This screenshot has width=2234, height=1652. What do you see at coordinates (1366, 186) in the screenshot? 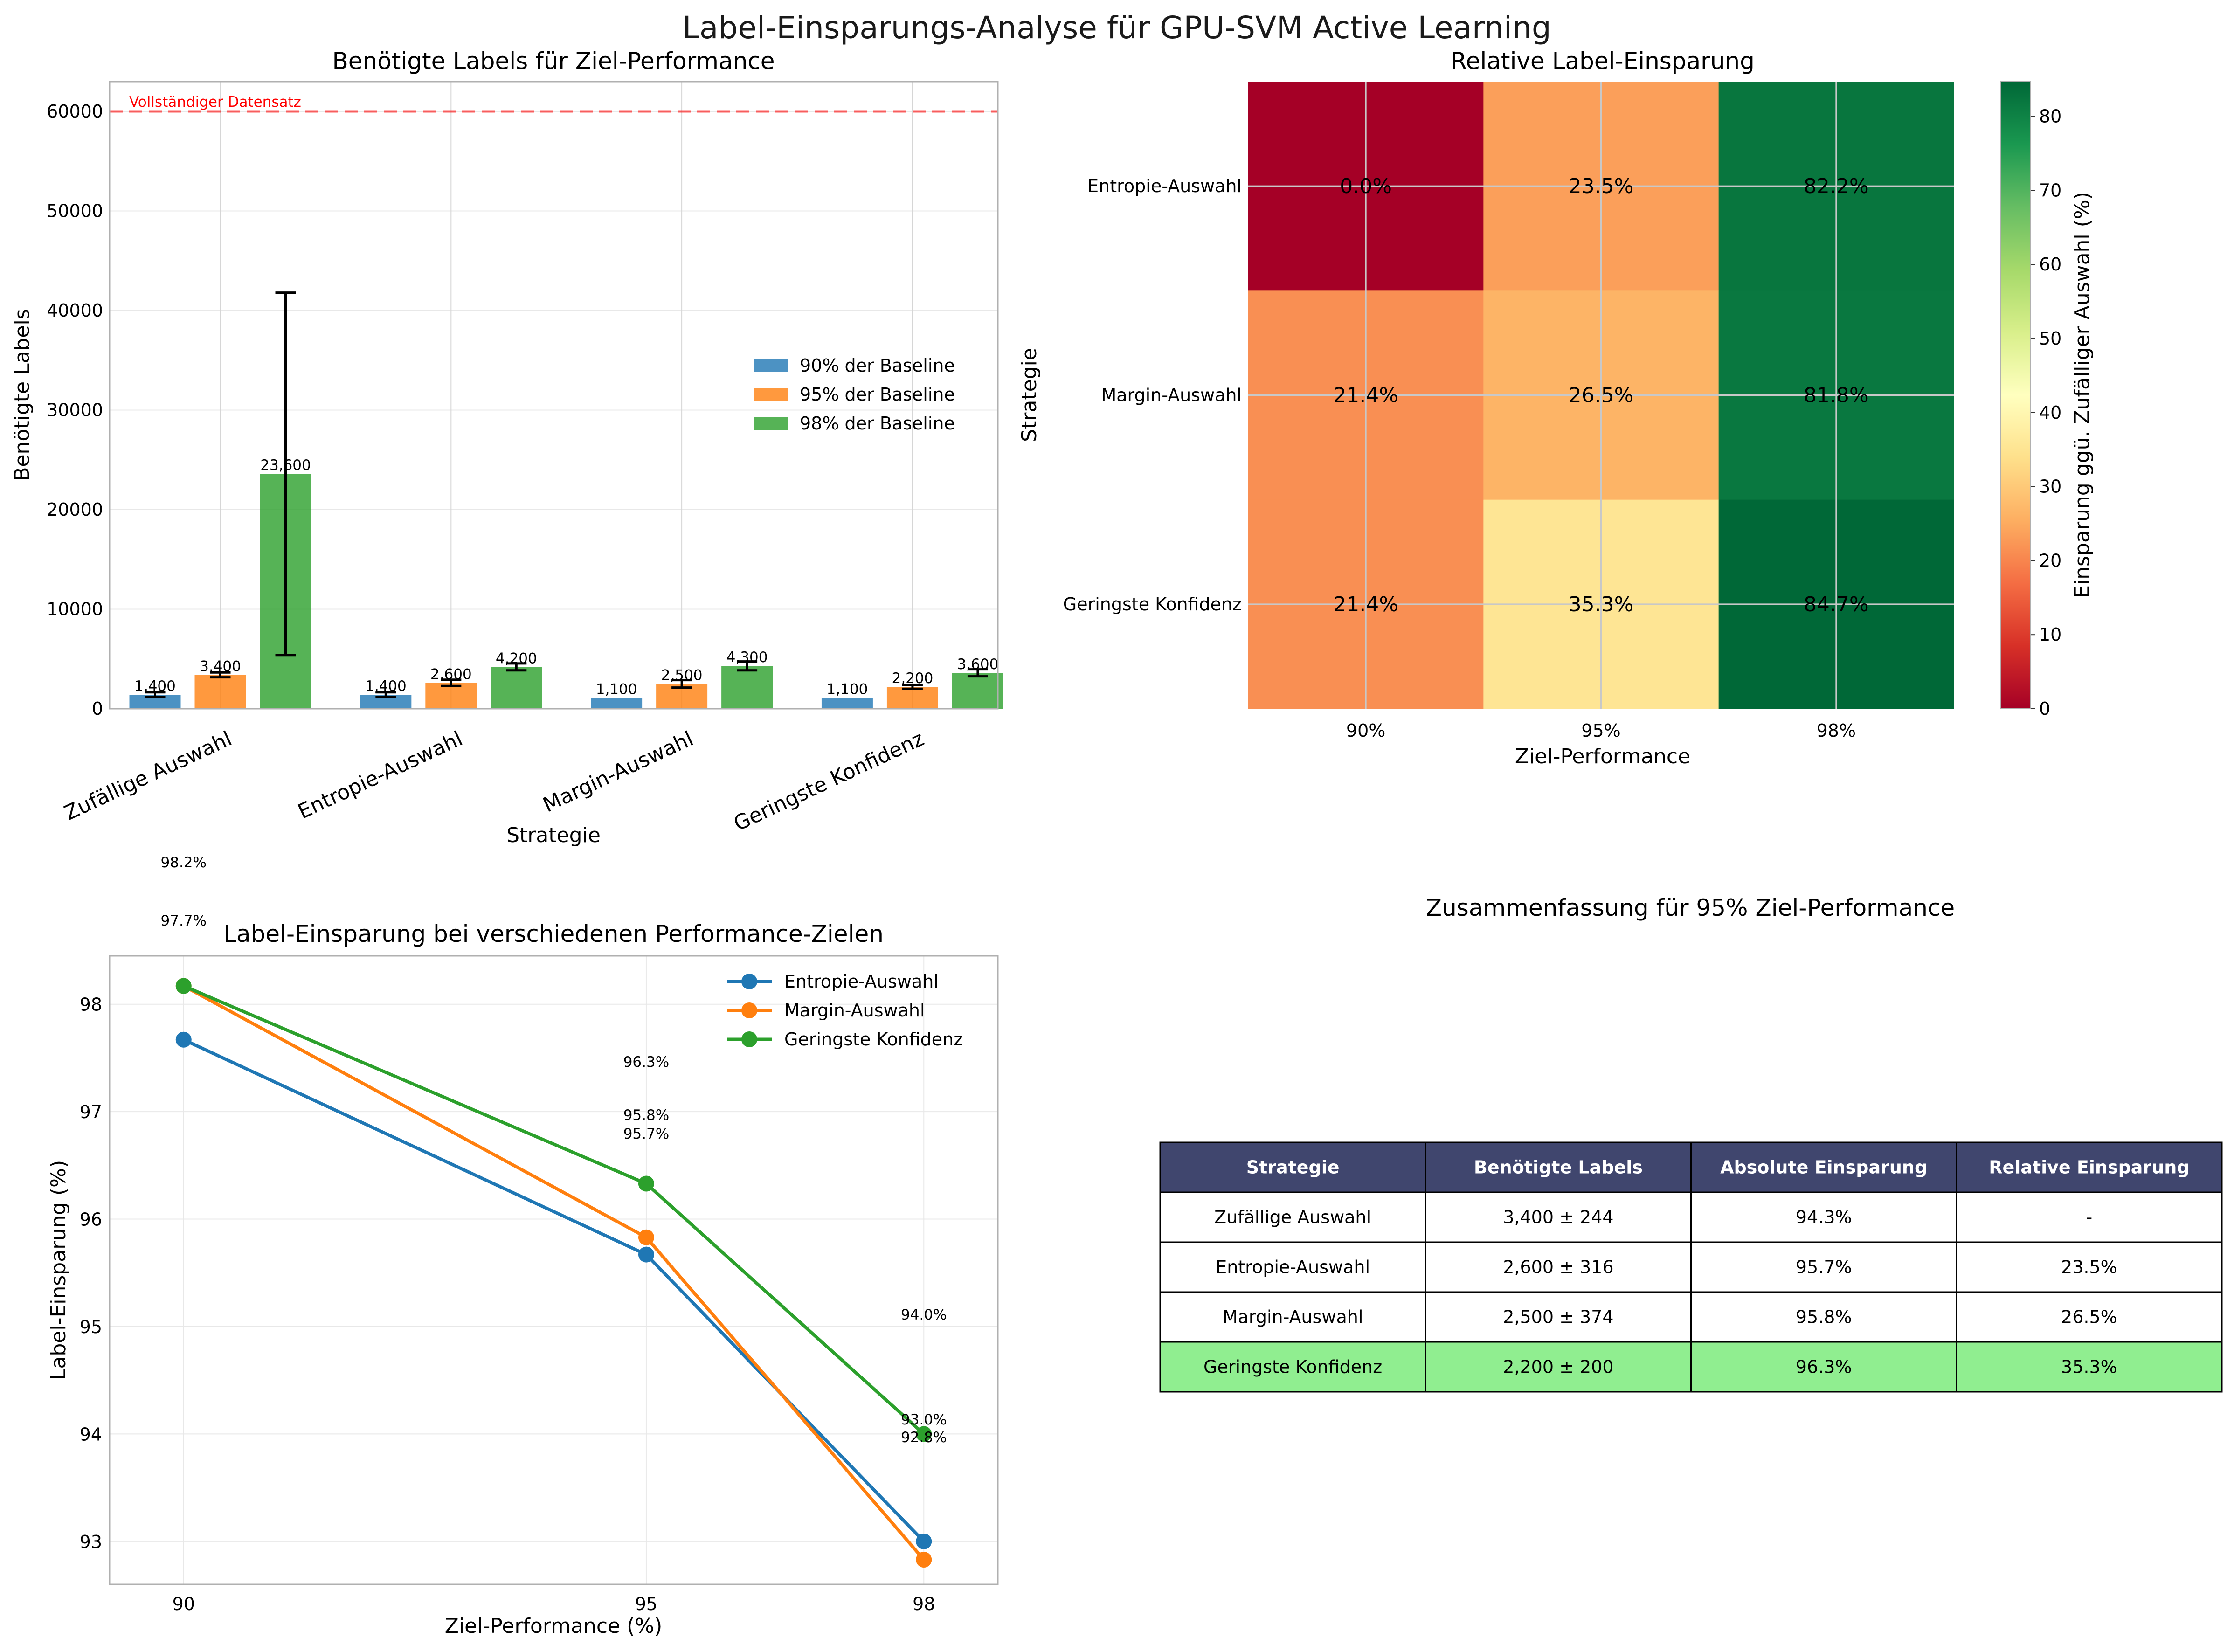
I see `heatmap-cell-label: 0.0%` at bounding box center [1366, 186].